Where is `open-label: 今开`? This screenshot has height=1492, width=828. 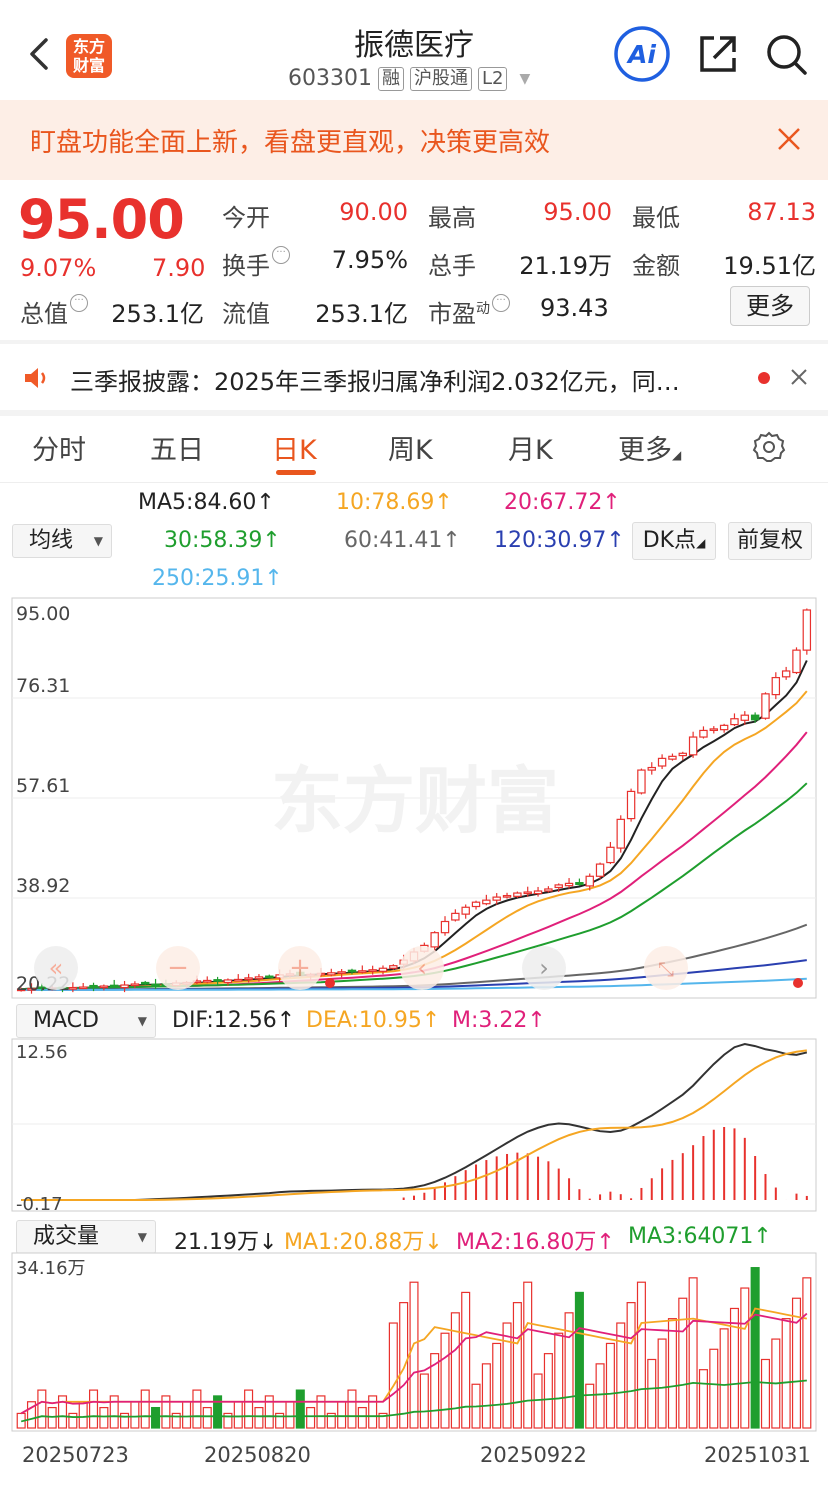 open-label: 今开 is located at coordinates (246, 218).